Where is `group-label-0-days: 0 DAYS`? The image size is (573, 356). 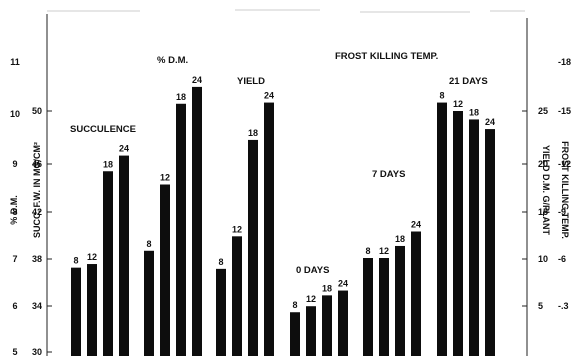
group-label-0-days: 0 DAYS is located at coordinates (312, 270).